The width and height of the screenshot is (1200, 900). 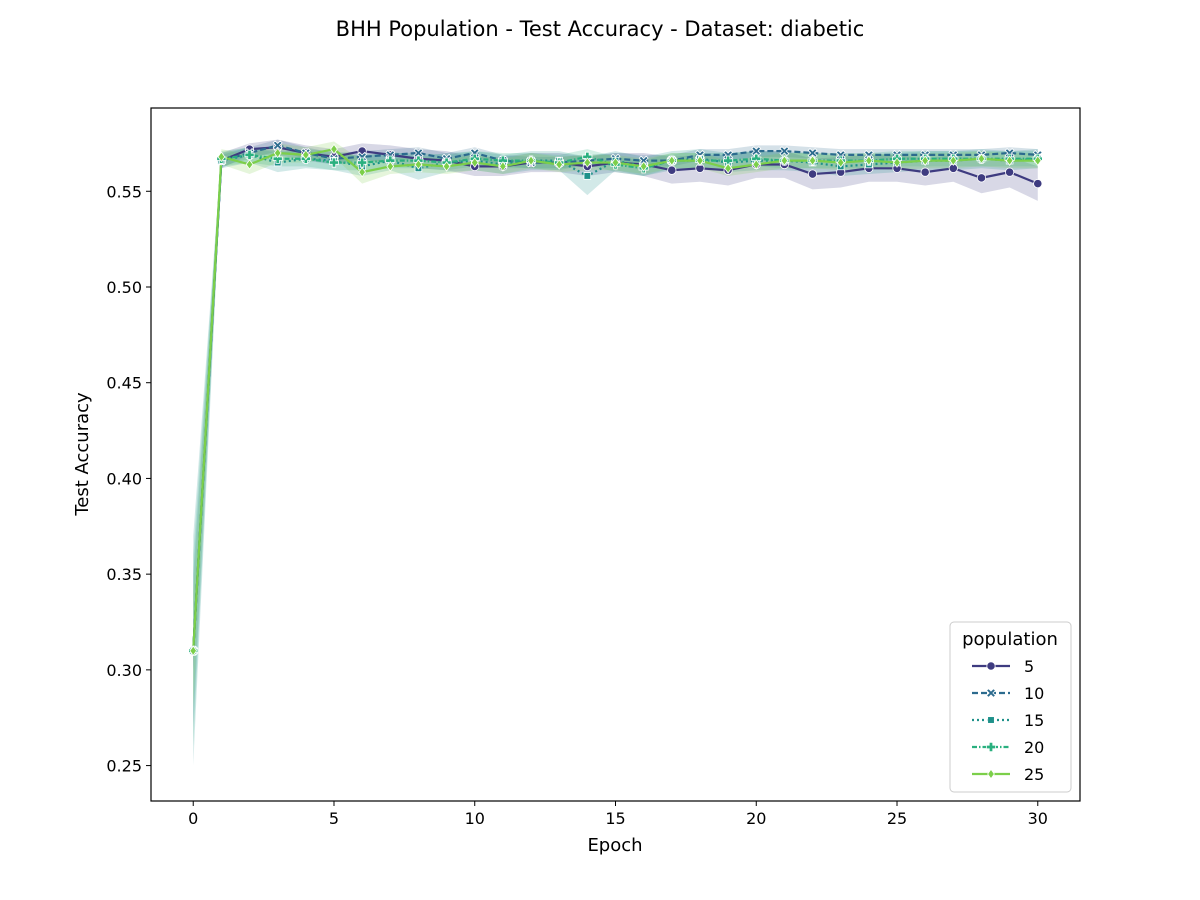 What do you see at coordinates (1010, 639) in the screenshot?
I see `legend-title: population` at bounding box center [1010, 639].